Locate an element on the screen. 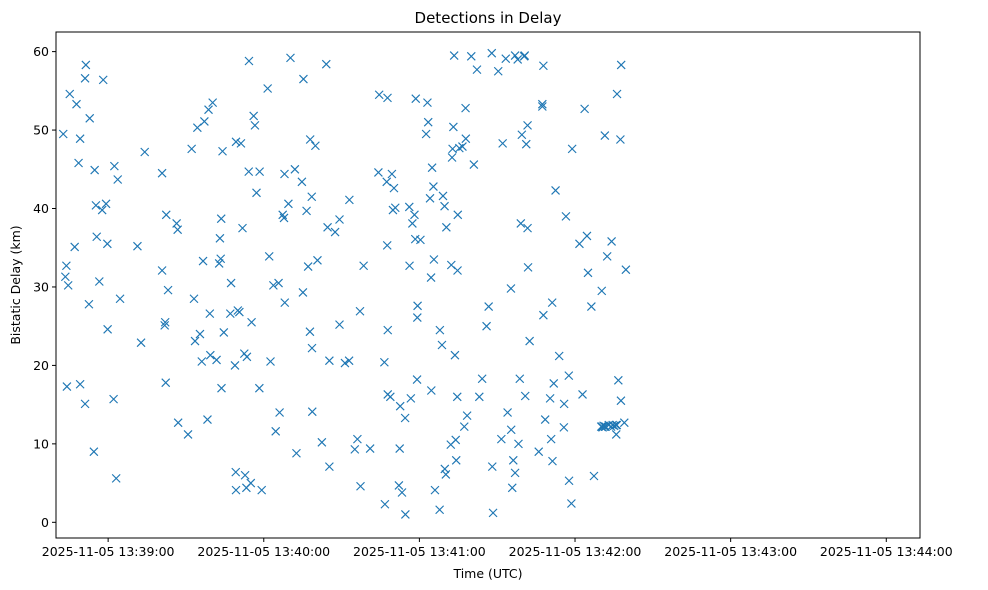 The width and height of the screenshot is (988, 590). y-tick-label: 40 is located at coordinates (41, 208).